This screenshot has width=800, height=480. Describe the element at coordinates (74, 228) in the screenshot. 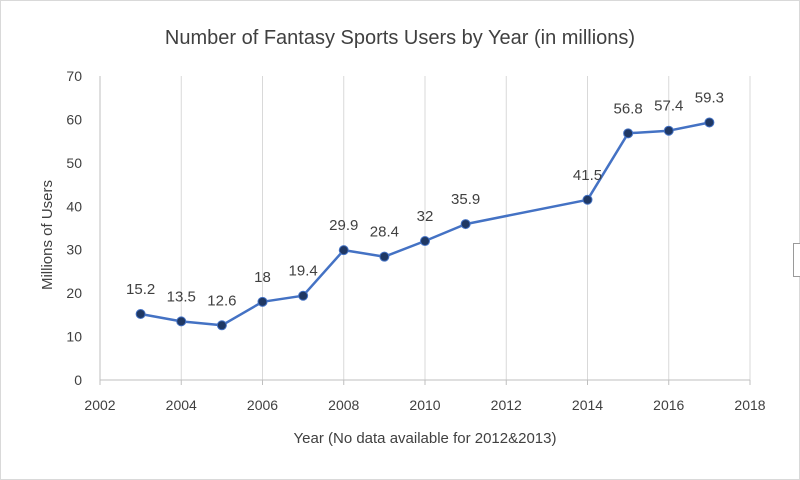

I see `y-tick-labels: 0 10 20 30 40 50 60 70` at that location.